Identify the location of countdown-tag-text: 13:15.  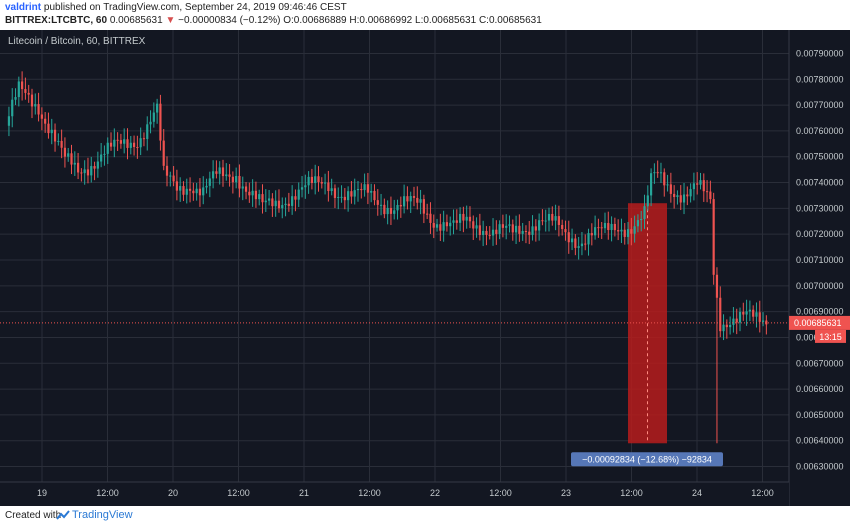
(830, 337).